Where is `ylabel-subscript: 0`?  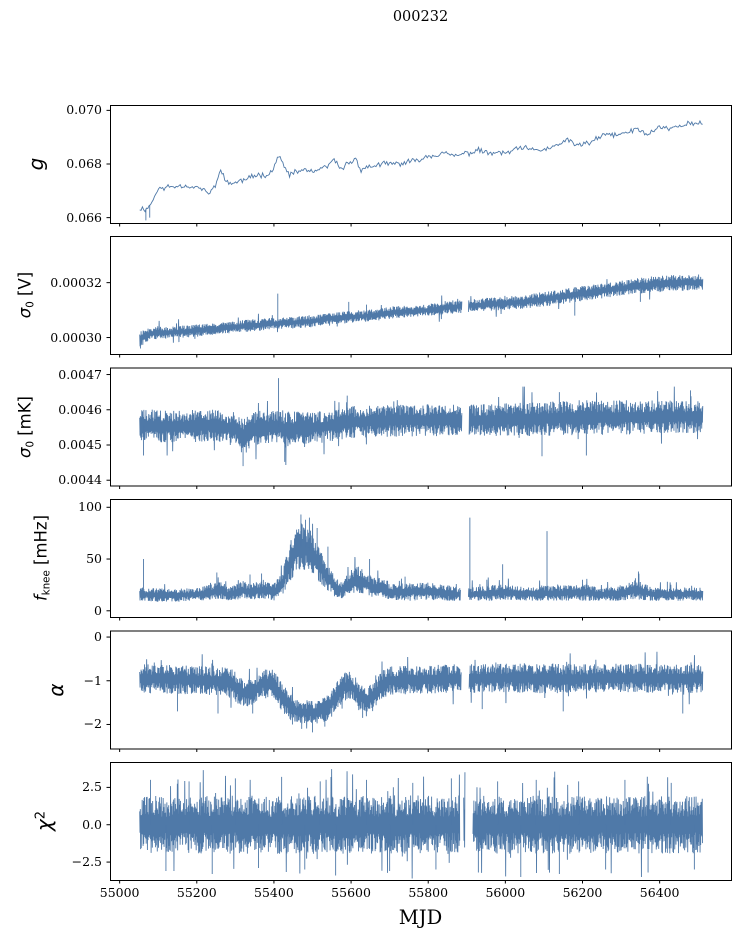
ylabel-subscript: 0 is located at coordinates (31, 304).